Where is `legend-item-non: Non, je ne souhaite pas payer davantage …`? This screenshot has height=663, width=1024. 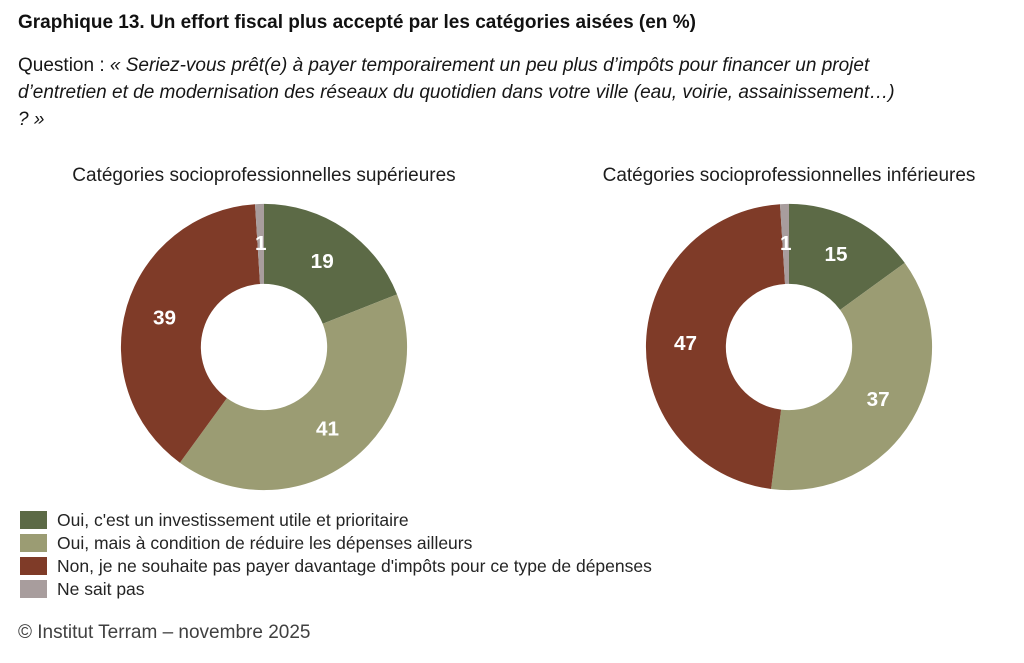
legend-item-non: Non, je ne souhaite pas payer davantage … is located at coordinates (522, 566).